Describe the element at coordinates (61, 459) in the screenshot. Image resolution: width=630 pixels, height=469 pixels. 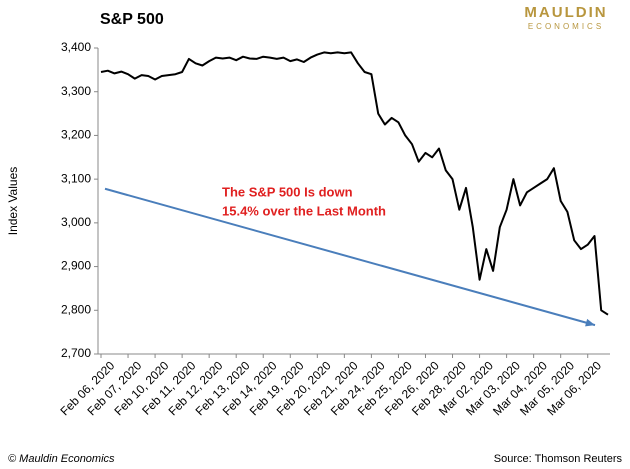
I see `footer-left: © Mauldin Economics` at that location.